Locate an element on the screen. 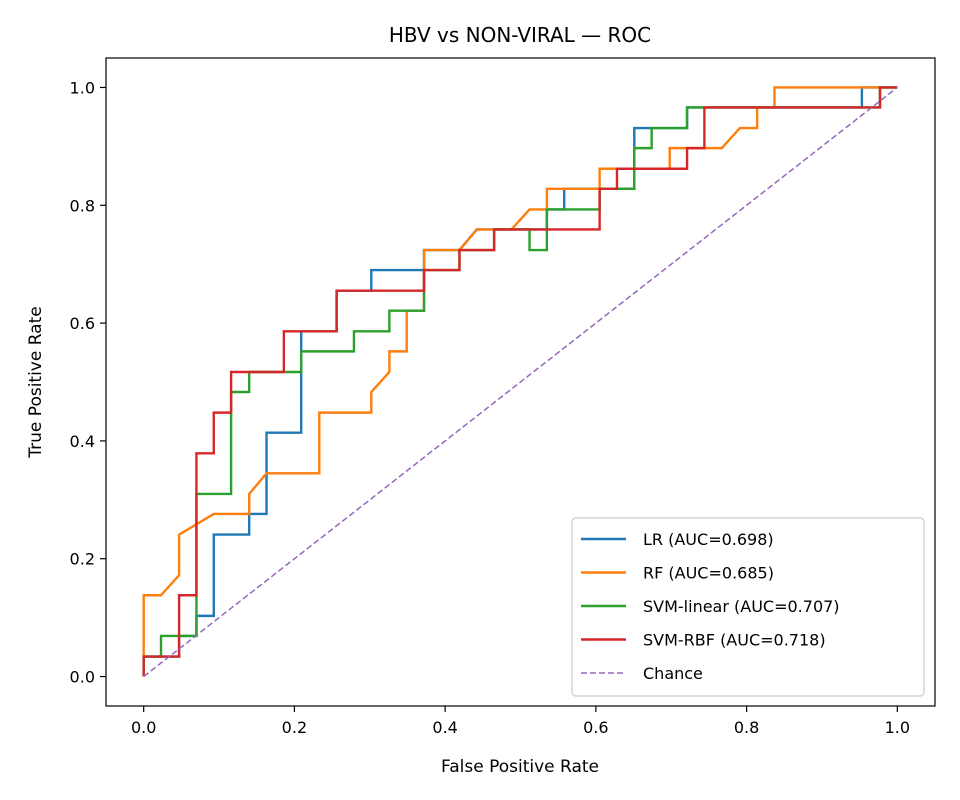 This screenshot has width=960, height=800. legend-box is located at coordinates (748, 607).